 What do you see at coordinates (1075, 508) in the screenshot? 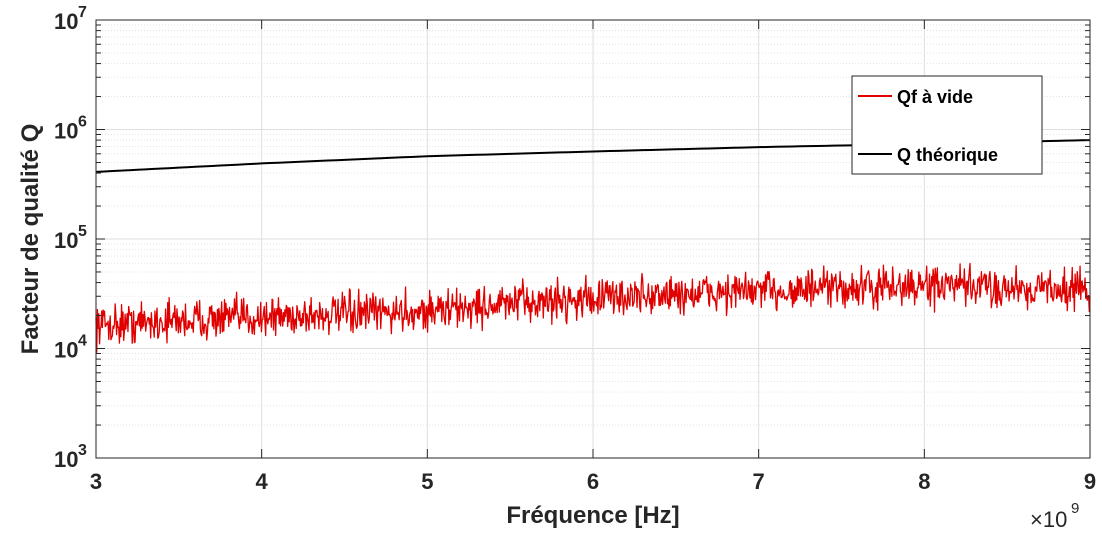
I see `x-multiplier-exponent: 9` at bounding box center [1075, 508].